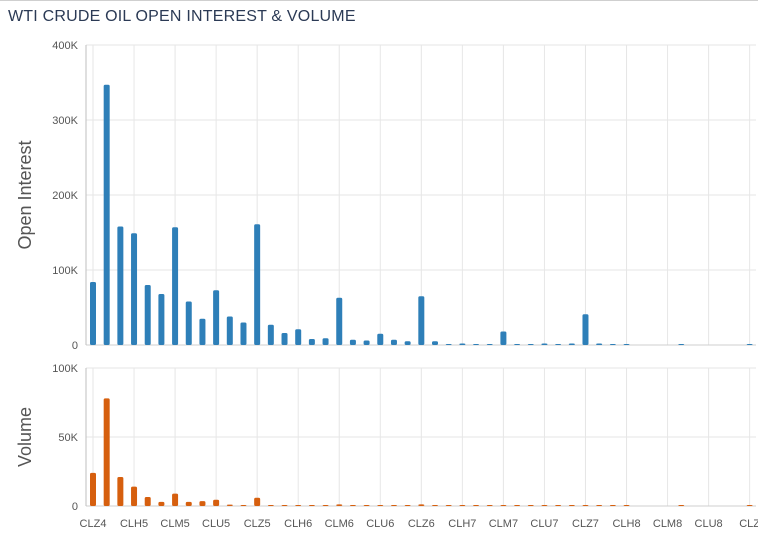 This screenshot has height=545, width=758. What do you see at coordinates (544, 524) in the screenshot?
I see `x-tick-label: CLU7` at bounding box center [544, 524].